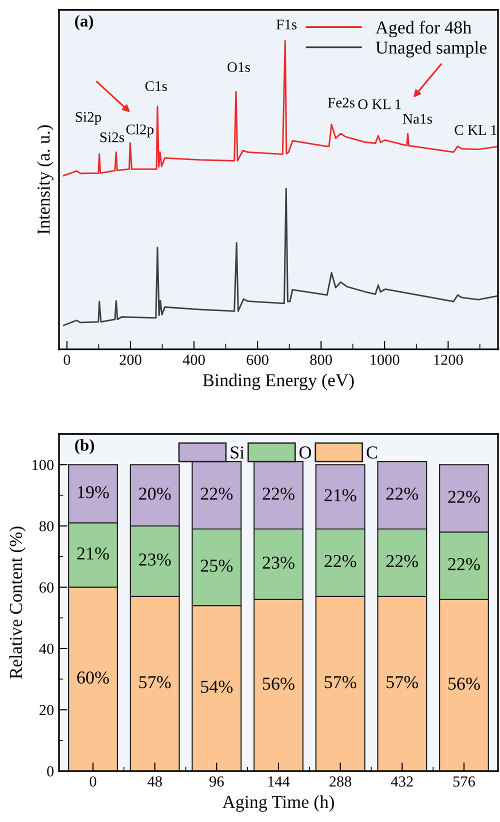 The height and width of the screenshot is (822, 500). What do you see at coordinates (84, 446) in the screenshot?
I see `annotation: (b)` at bounding box center [84, 446].